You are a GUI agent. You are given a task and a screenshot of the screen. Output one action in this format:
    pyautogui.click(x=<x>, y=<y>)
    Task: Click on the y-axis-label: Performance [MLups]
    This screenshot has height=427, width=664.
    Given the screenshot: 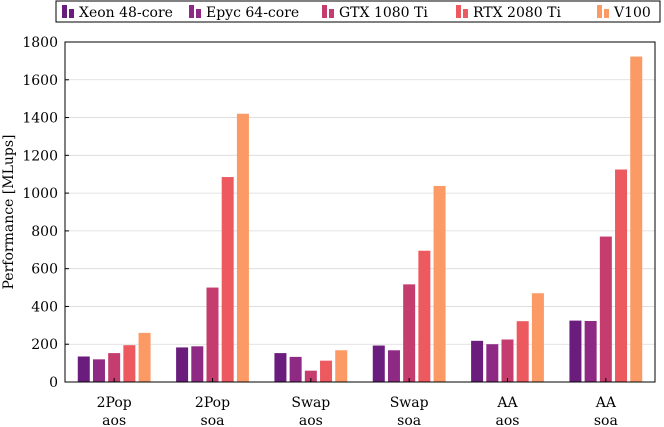 What is the action you would take?
    pyautogui.click(x=9, y=211)
    